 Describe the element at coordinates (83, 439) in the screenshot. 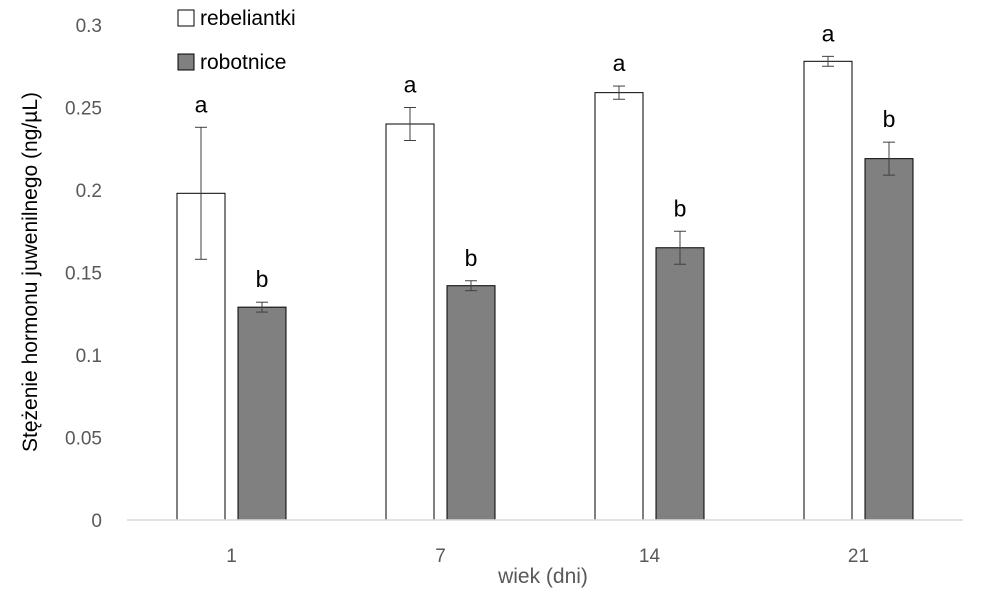

I see `y-tick-label: 0.05` at that location.